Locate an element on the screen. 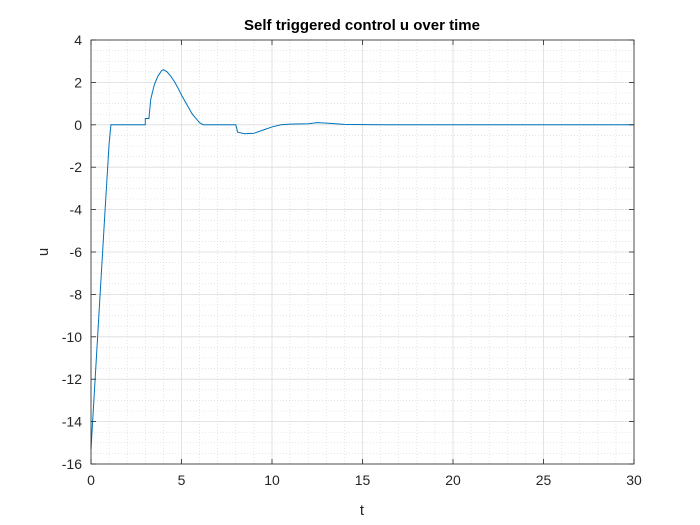  x-tick-label: 15 is located at coordinates (363, 480).